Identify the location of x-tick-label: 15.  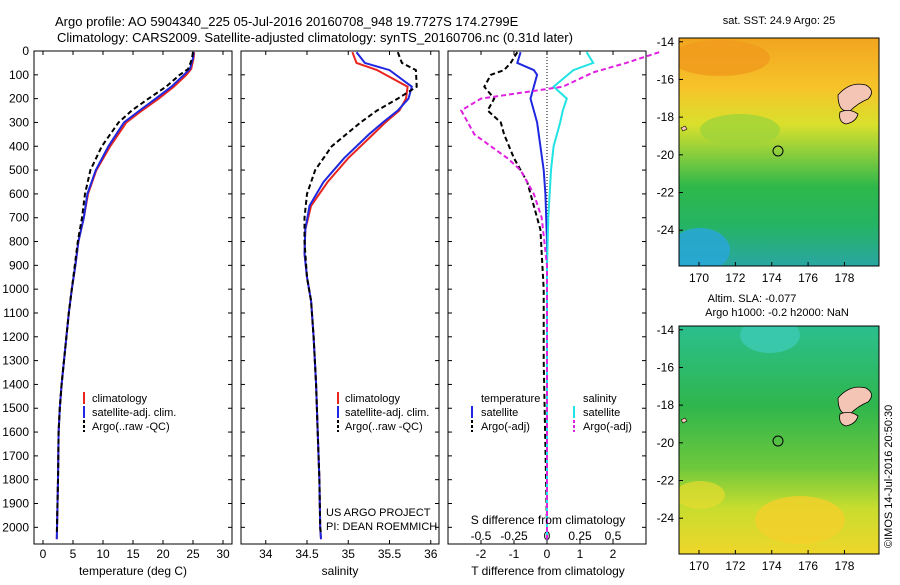
(133, 554).